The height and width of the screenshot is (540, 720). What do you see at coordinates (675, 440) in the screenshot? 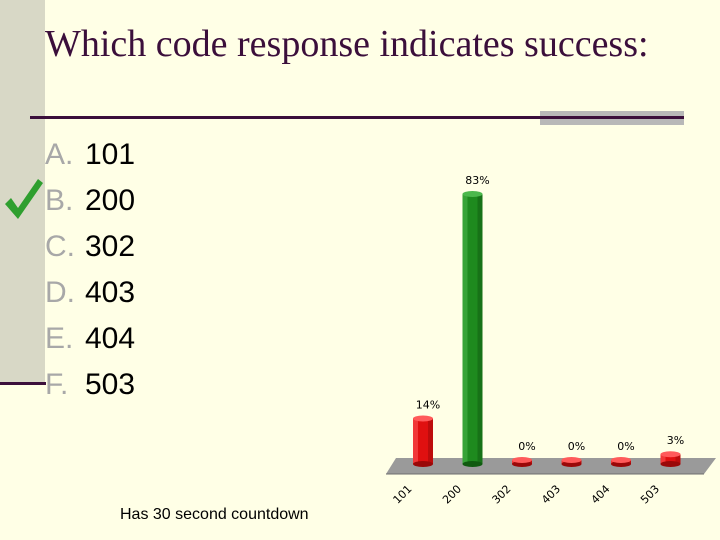
I see `value-label-503: 3%` at bounding box center [675, 440].